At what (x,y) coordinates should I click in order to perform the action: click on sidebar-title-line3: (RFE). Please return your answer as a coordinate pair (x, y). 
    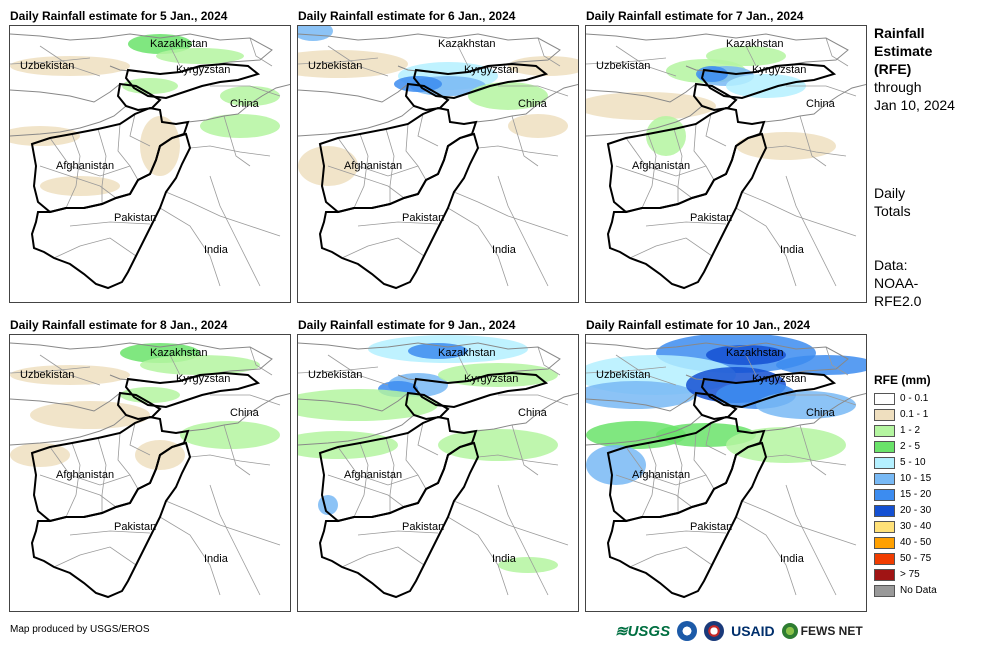
    Looking at the image, I should click on (893, 69).